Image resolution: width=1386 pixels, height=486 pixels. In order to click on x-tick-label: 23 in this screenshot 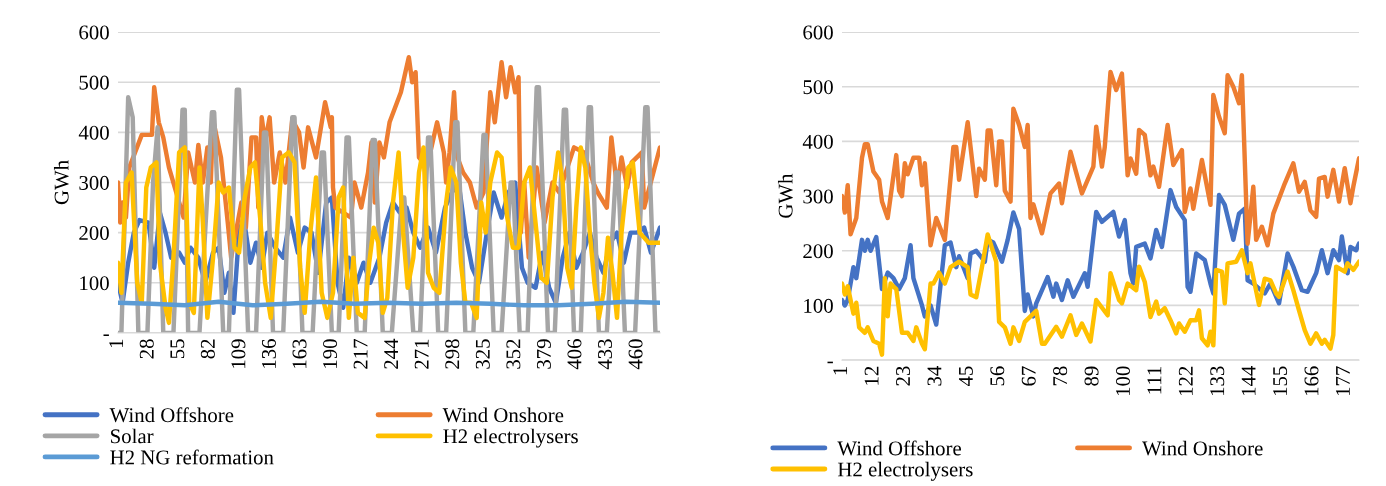, I will do `click(903, 376)`.